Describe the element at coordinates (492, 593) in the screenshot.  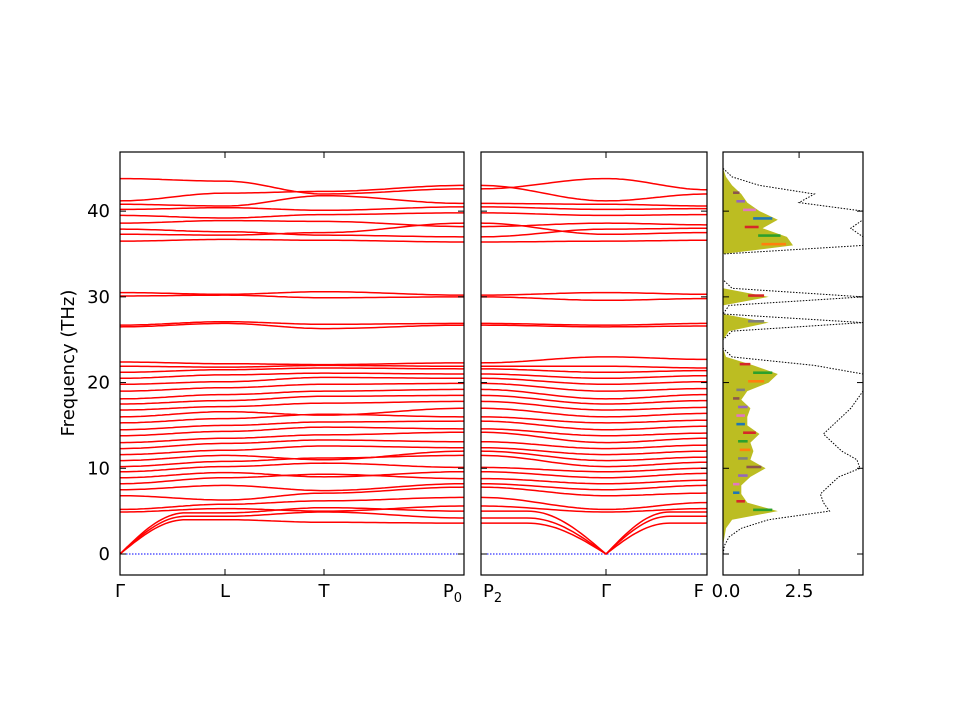
I see `k-point-label: P2` at that location.